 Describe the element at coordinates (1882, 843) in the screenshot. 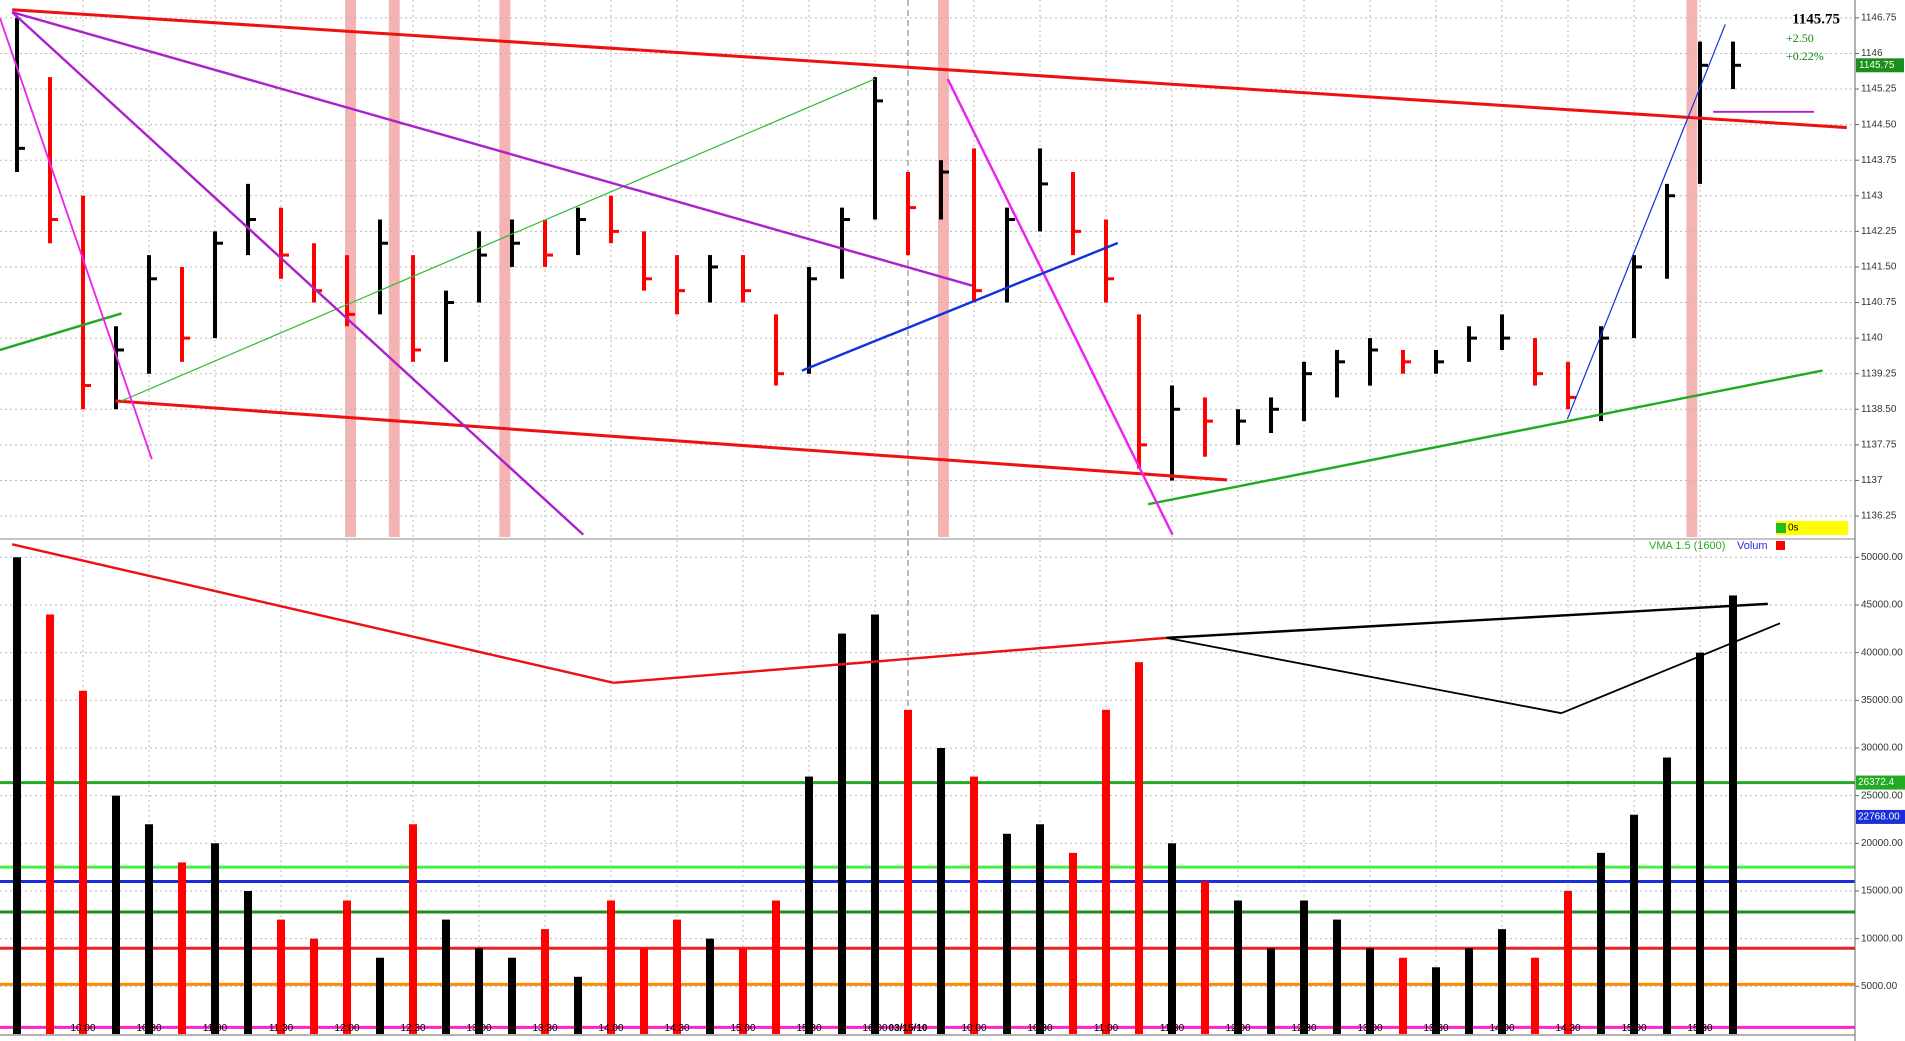

I see `y-tick-label: 20000.00` at that location.